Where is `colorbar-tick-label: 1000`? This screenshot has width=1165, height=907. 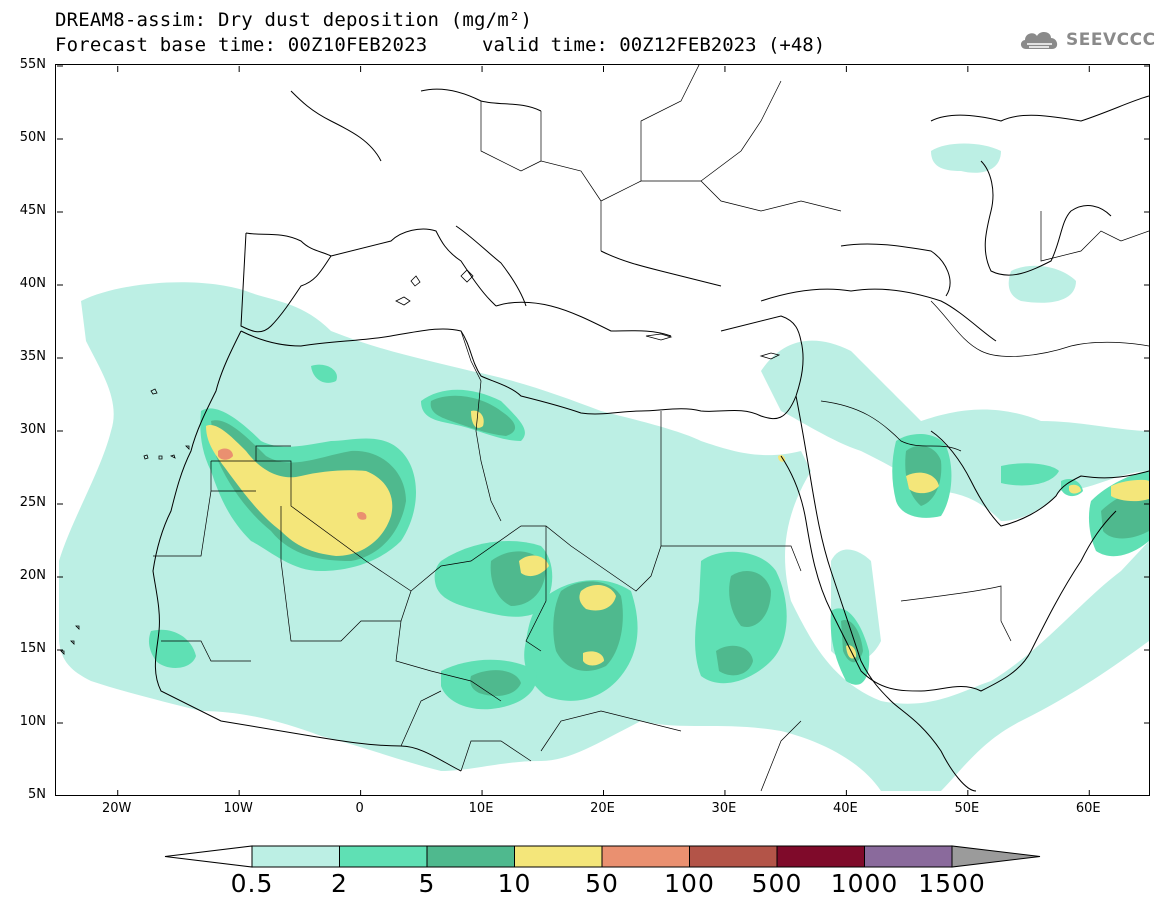
colorbar-tick-label: 1000 is located at coordinates (864, 883).